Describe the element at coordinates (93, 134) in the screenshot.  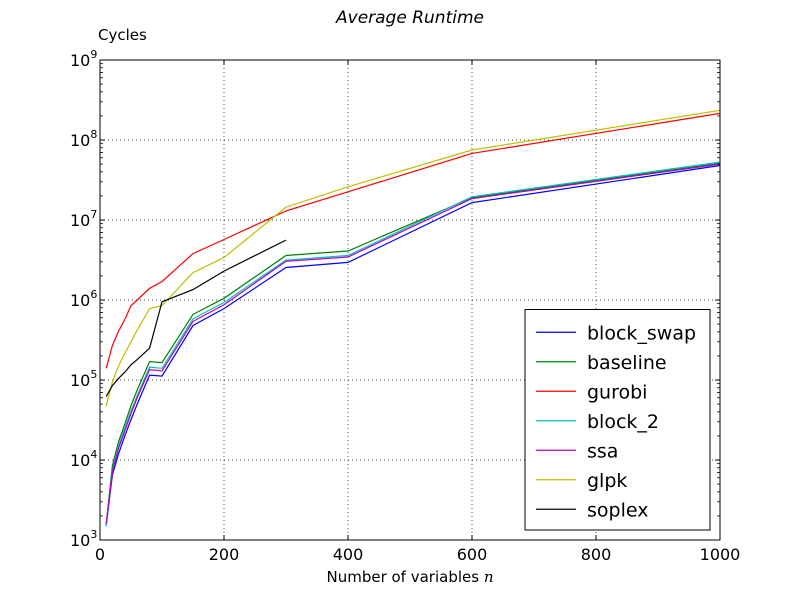
I see `y-tick-label-exponent: 8` at that location.